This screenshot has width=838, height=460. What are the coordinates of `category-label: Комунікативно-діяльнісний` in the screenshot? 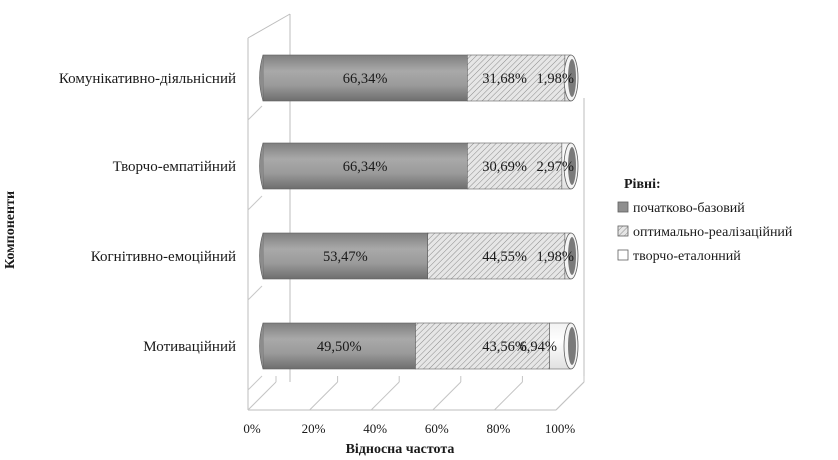 It's located at (147, 79).